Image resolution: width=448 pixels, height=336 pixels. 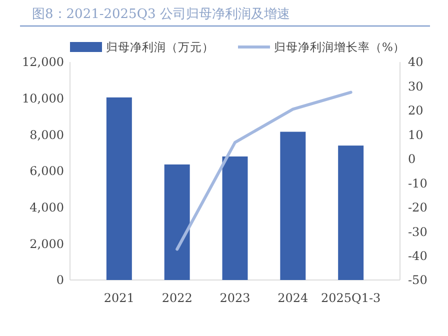 What do you see at coordinates (47, 207) in the screenshot?
I see `y-tick-label: 4,000` at bounding box center [47, 207].